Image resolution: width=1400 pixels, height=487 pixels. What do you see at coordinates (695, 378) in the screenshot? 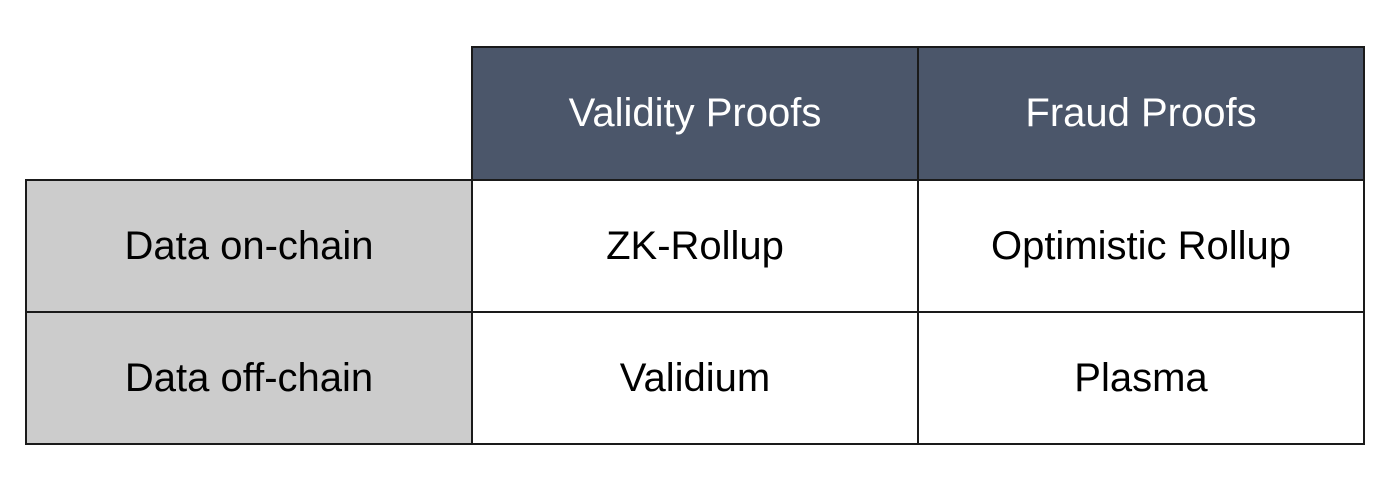
I see `table-cell: Validium` at bounding box center [695, 378].